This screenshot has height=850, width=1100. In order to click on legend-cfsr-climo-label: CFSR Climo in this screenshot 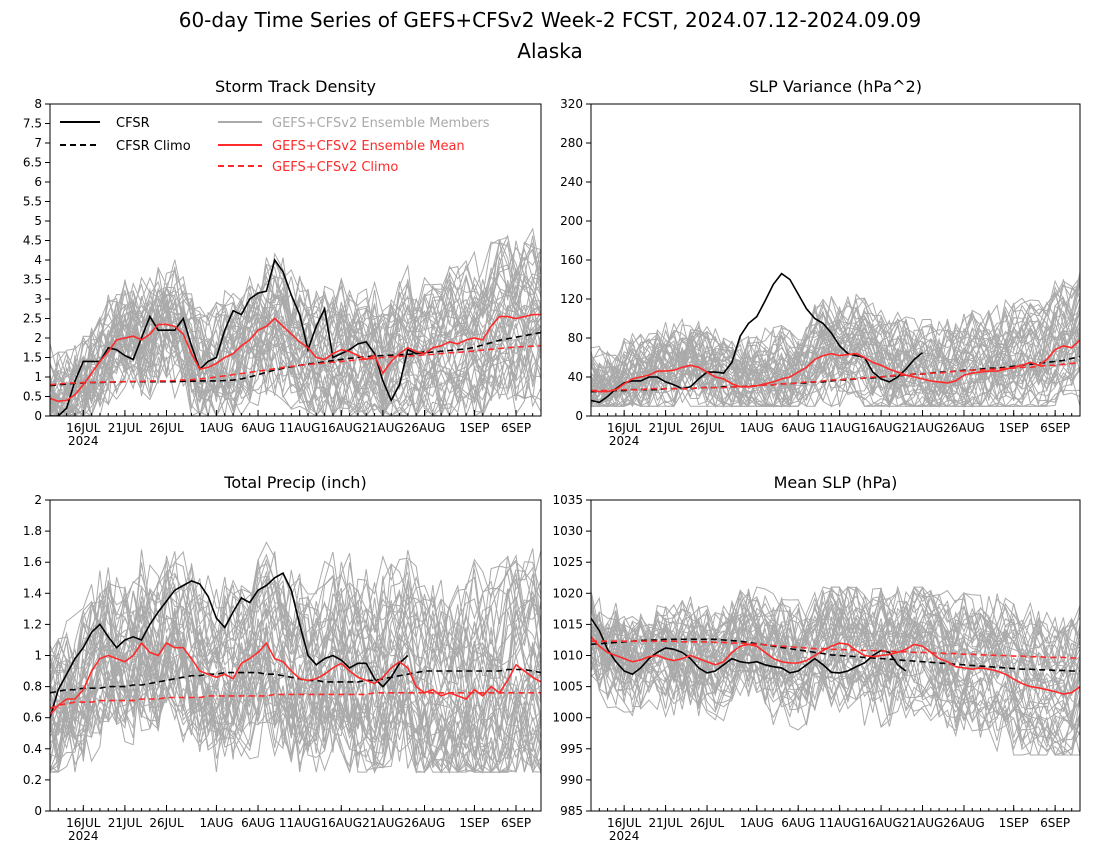, I will do `click(153, 146)`.